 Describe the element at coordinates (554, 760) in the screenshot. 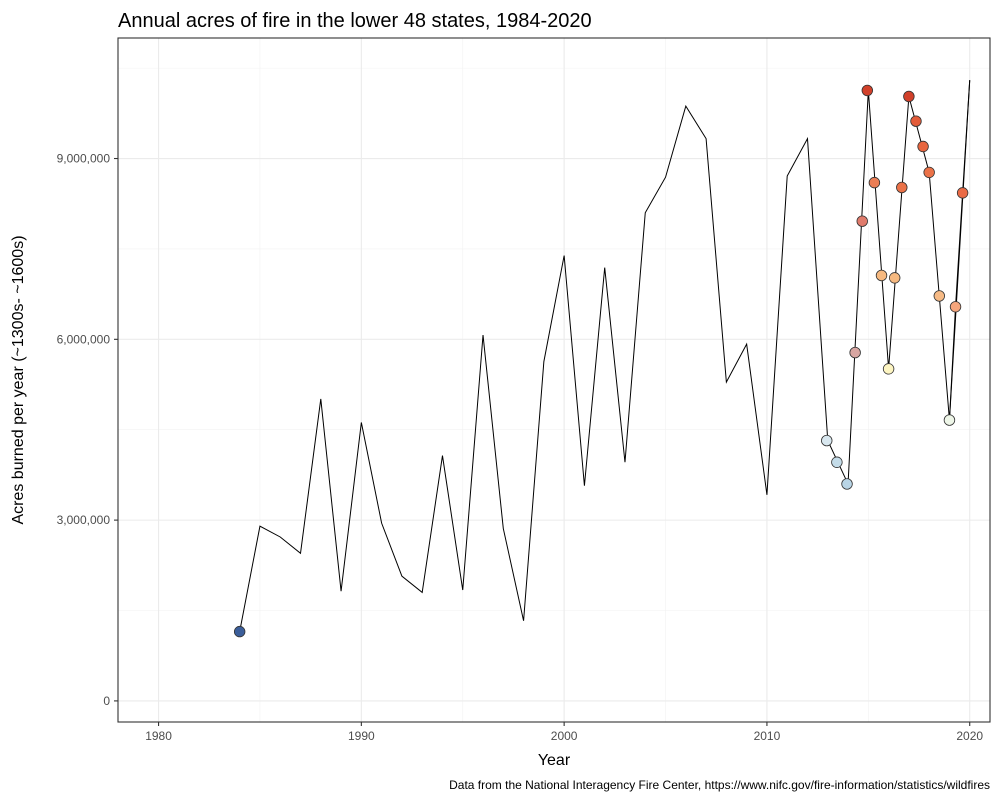

I see `x-axis-title: Year` at that location.